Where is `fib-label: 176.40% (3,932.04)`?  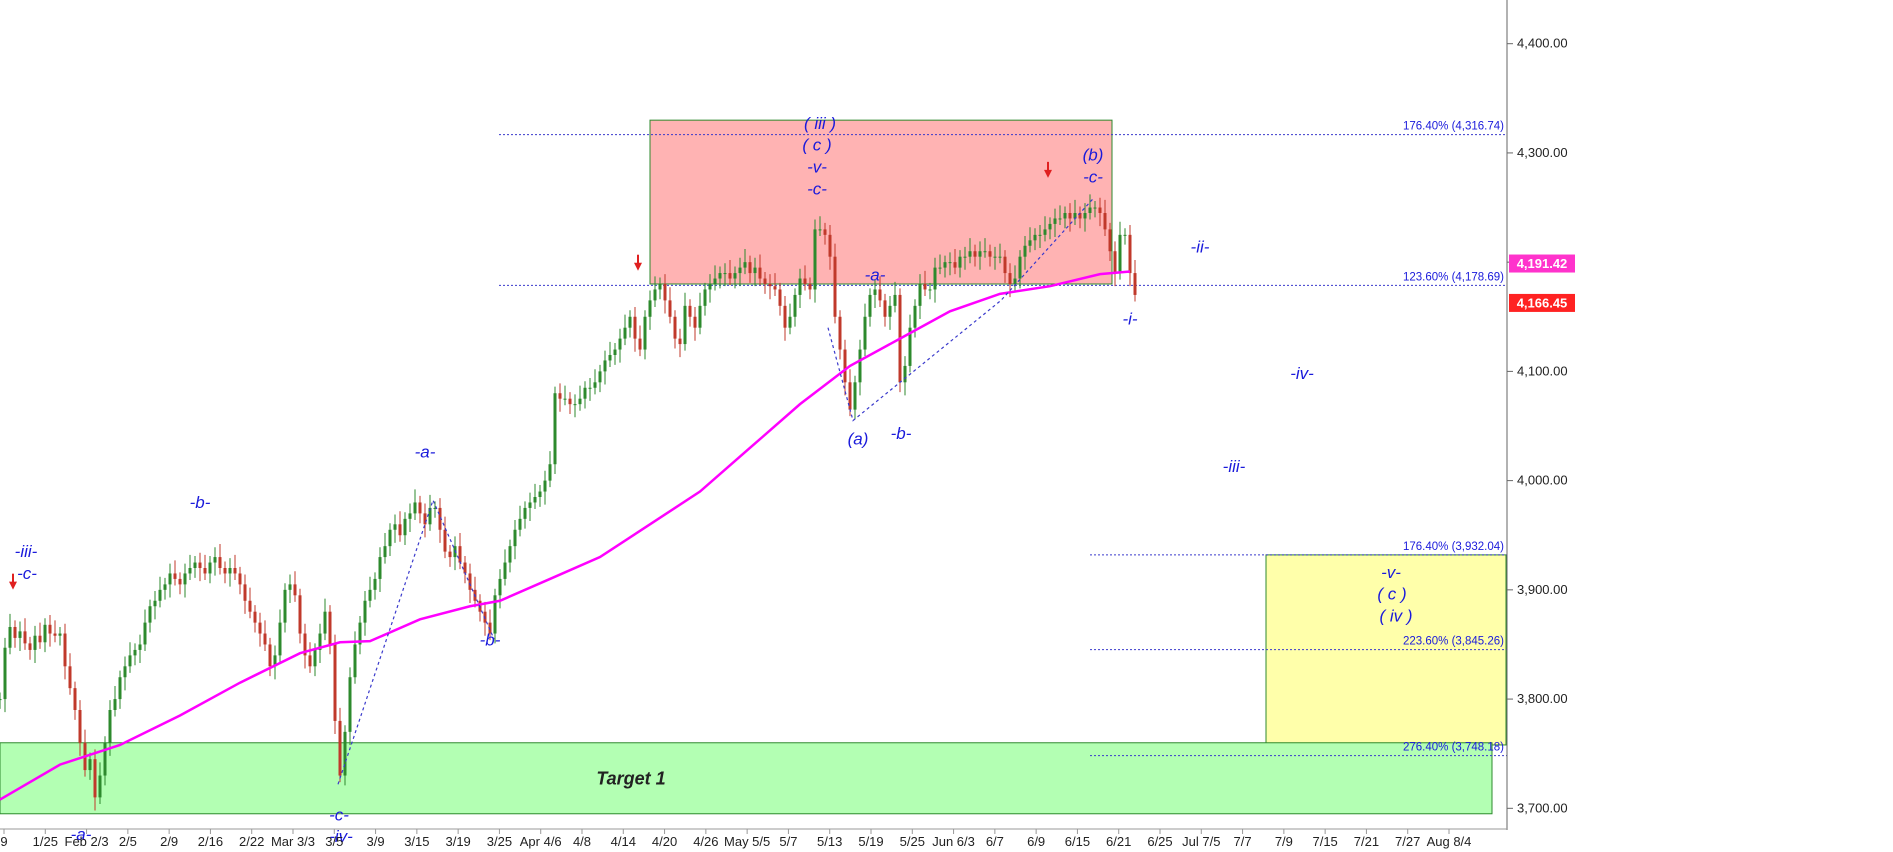 fib-label: 176.40% (3,932.04) is located at coordinates (1453, 547).